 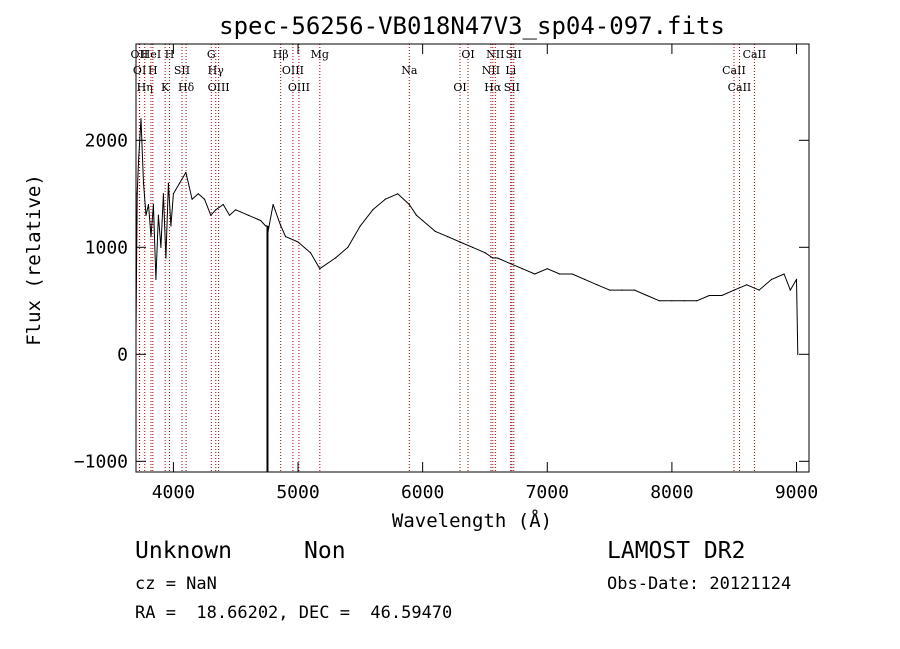 What do you see at coordinates (472, 520) in the screenshot?
I see `x-axis-label: Wavelength (Å)` at bounding box center [472, 520].